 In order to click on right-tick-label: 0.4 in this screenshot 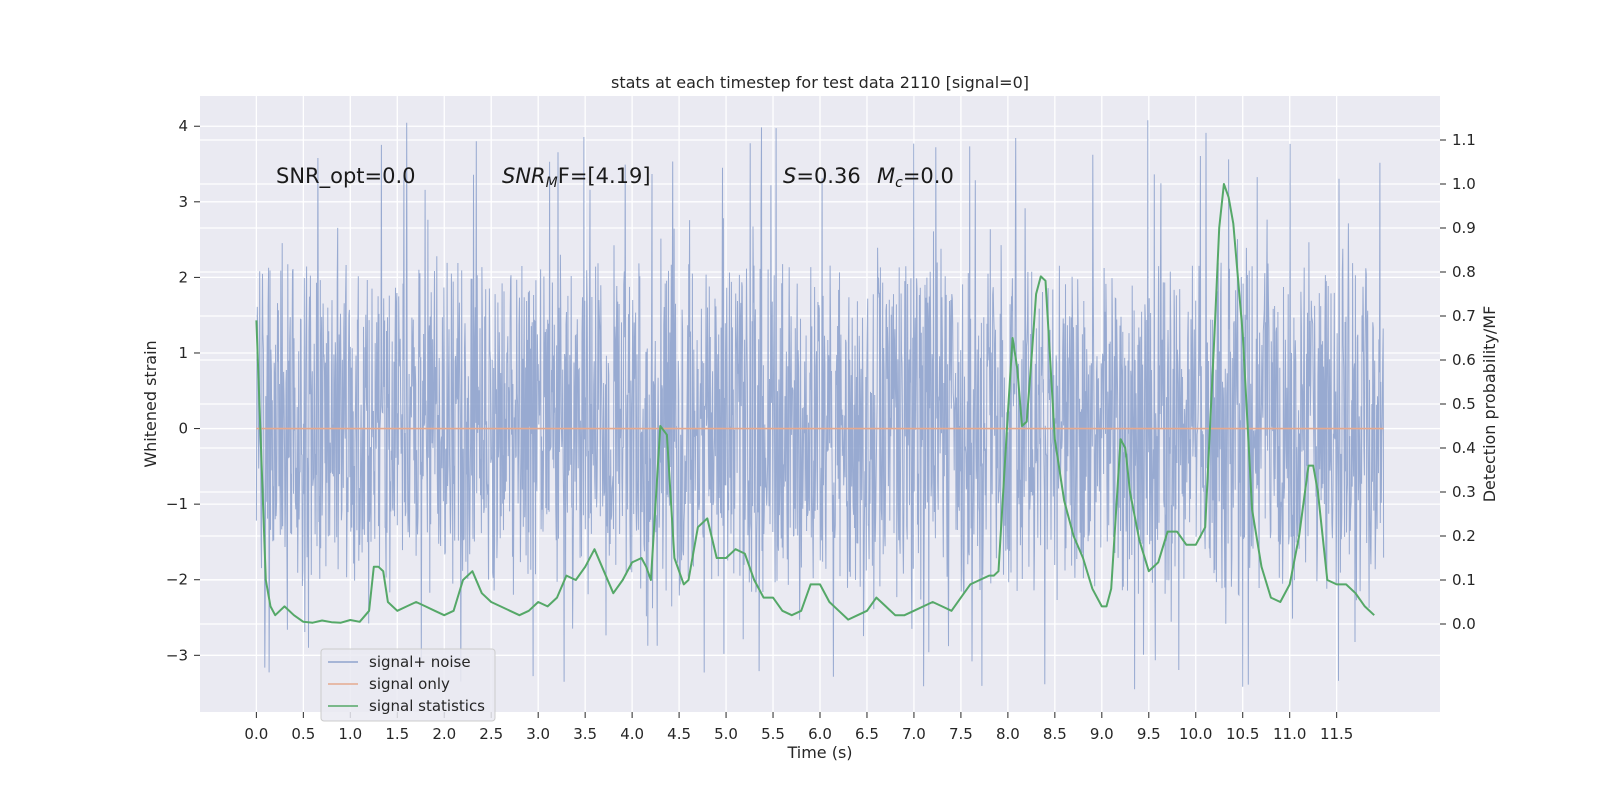, I will do `click(1464, 448)`.